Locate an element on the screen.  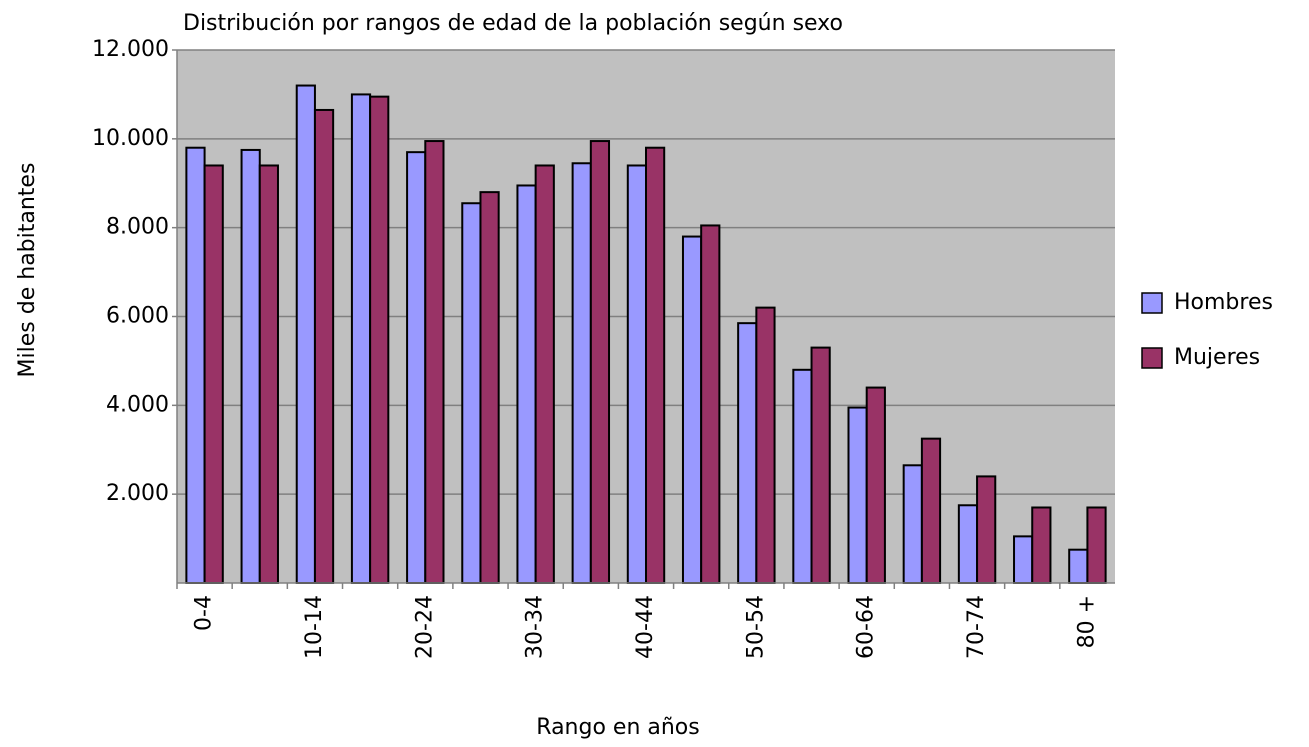
y-tick-label: 2.000 is located at coordinates (137, 493).